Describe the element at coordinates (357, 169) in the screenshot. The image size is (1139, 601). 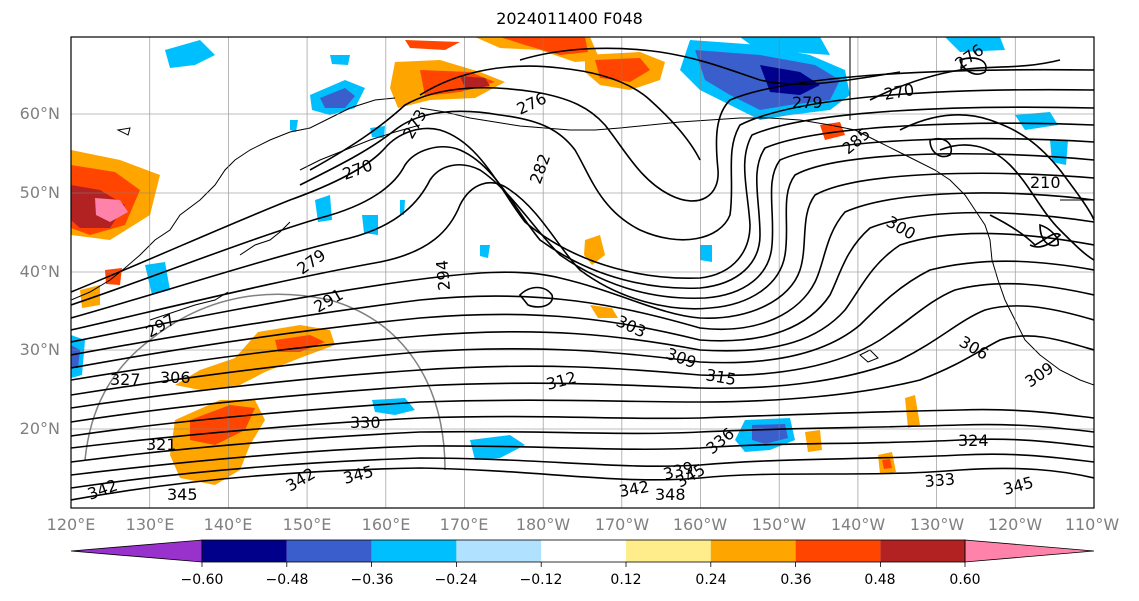
I see `contour-label: 270` at that location.